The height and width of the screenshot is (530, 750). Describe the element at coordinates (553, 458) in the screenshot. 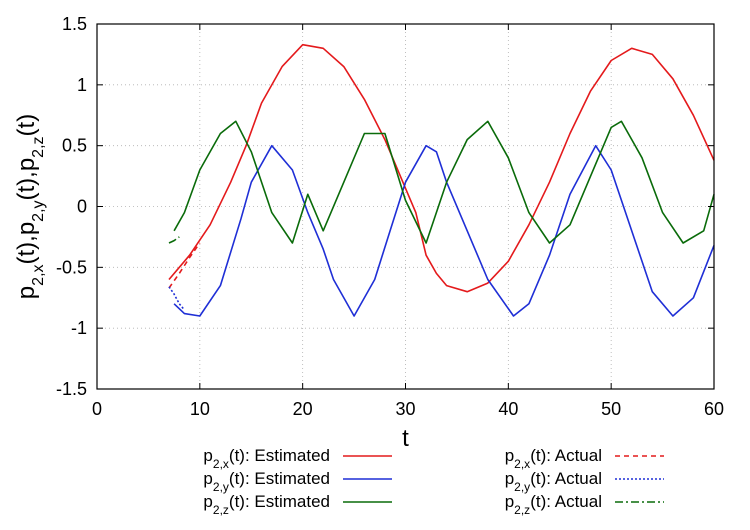

I see `legend-label-3: p2,x(t): Actual` at that location.